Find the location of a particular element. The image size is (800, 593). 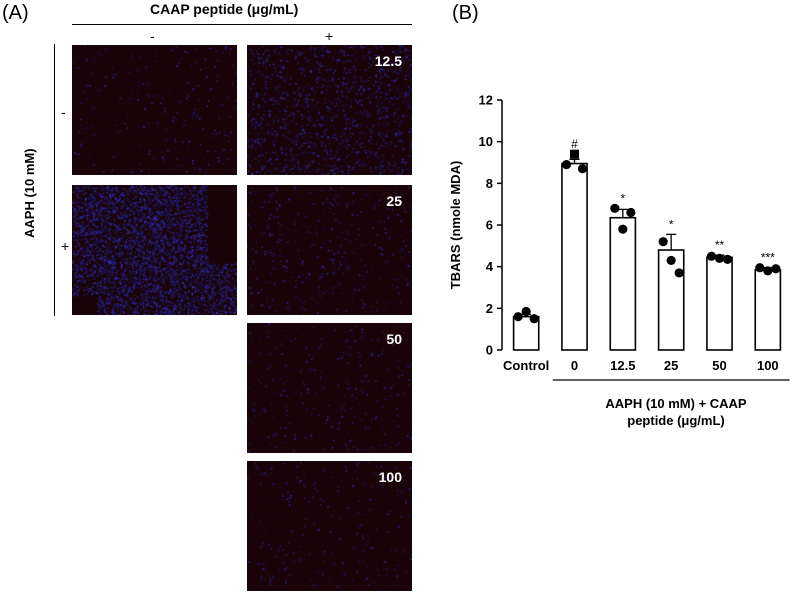

micrograph-tile: 50 is located at coordinates (329, 388).